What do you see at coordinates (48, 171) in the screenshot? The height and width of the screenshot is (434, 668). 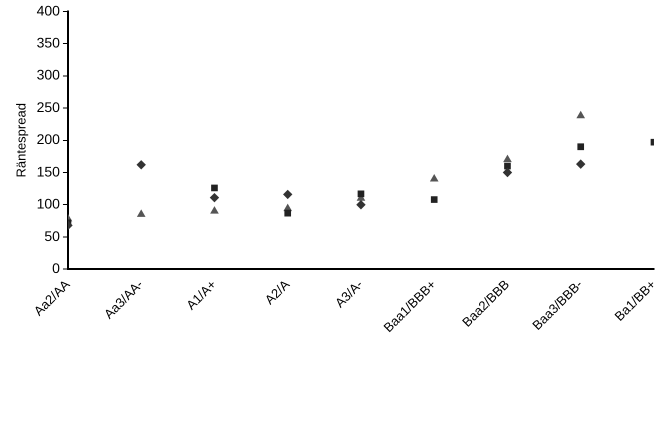 I see `y-tick-label: 150` at bounding box center [48, 171].